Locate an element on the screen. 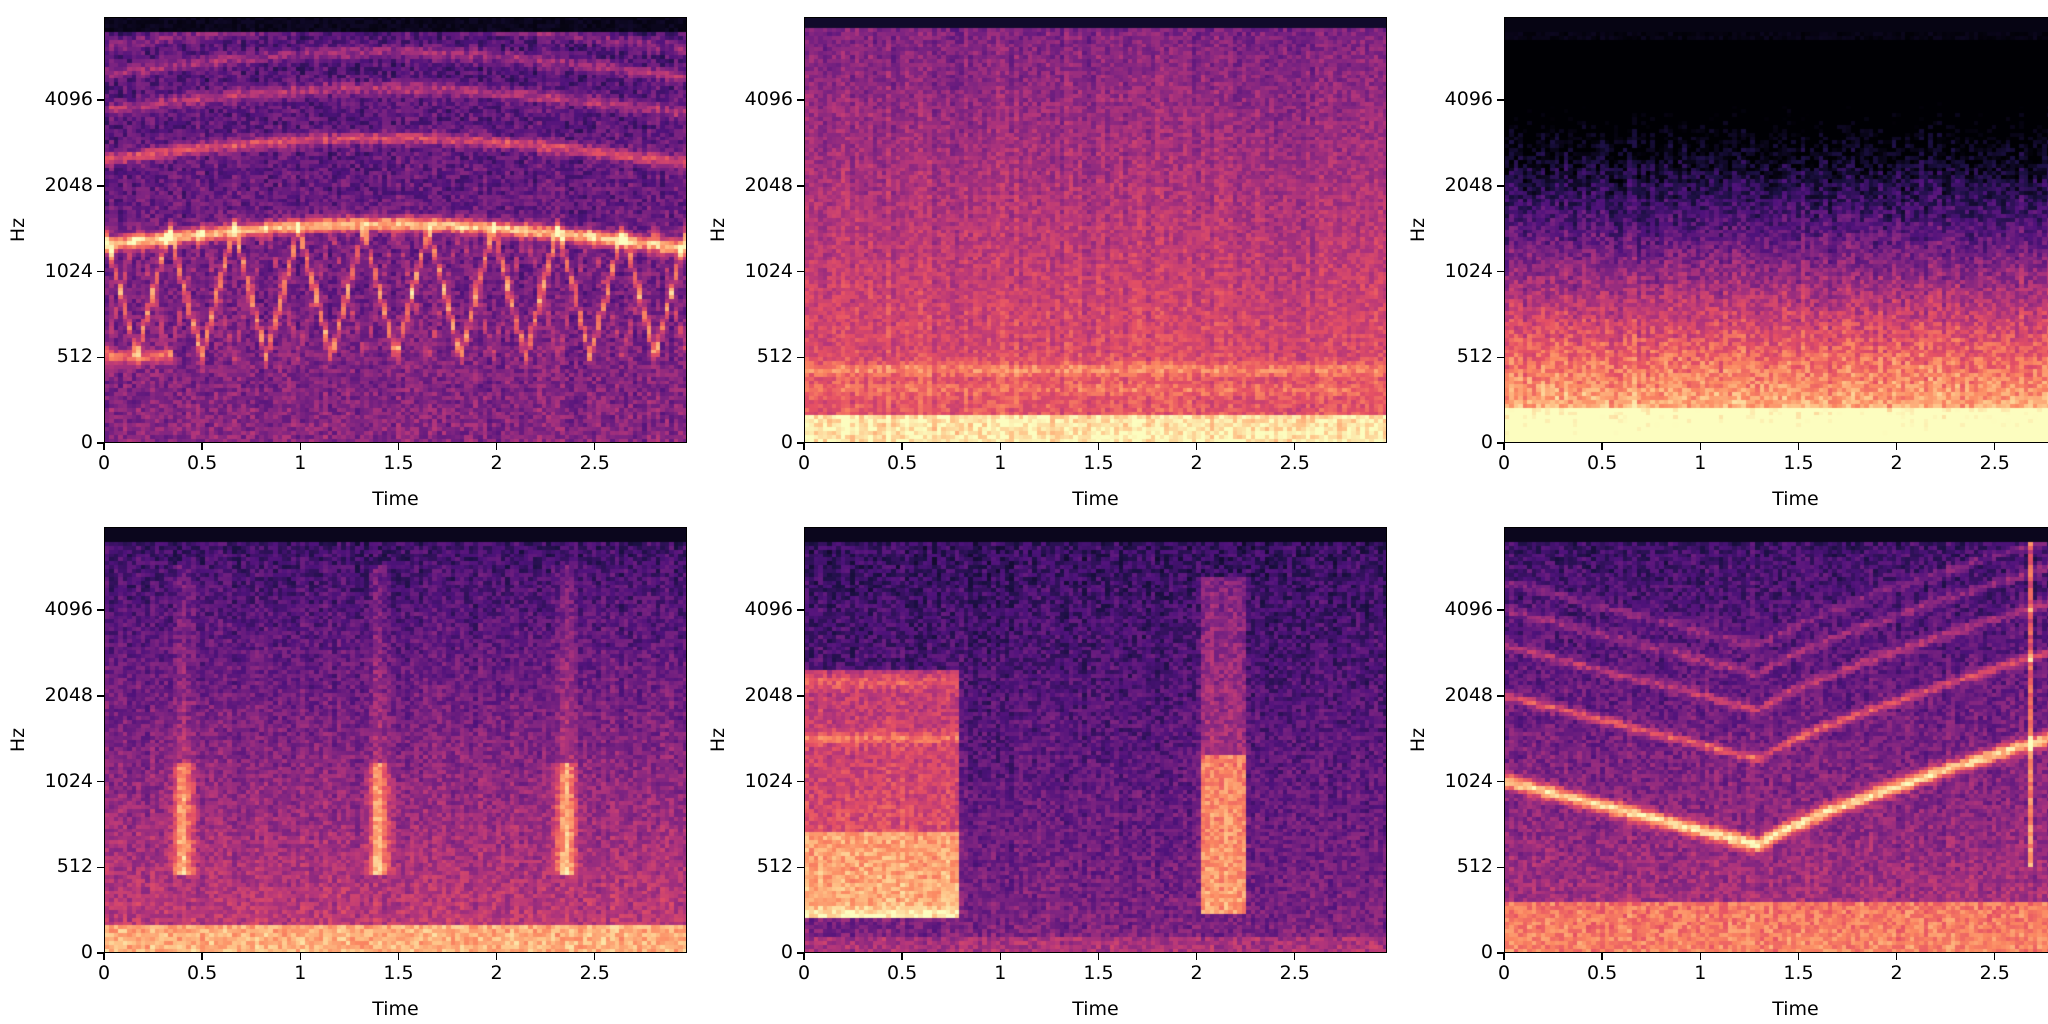 Image resolution: width=2048 pixels, height=1024 pixels. y-tick-label: 4096 is located at coordinates (1468, 99).